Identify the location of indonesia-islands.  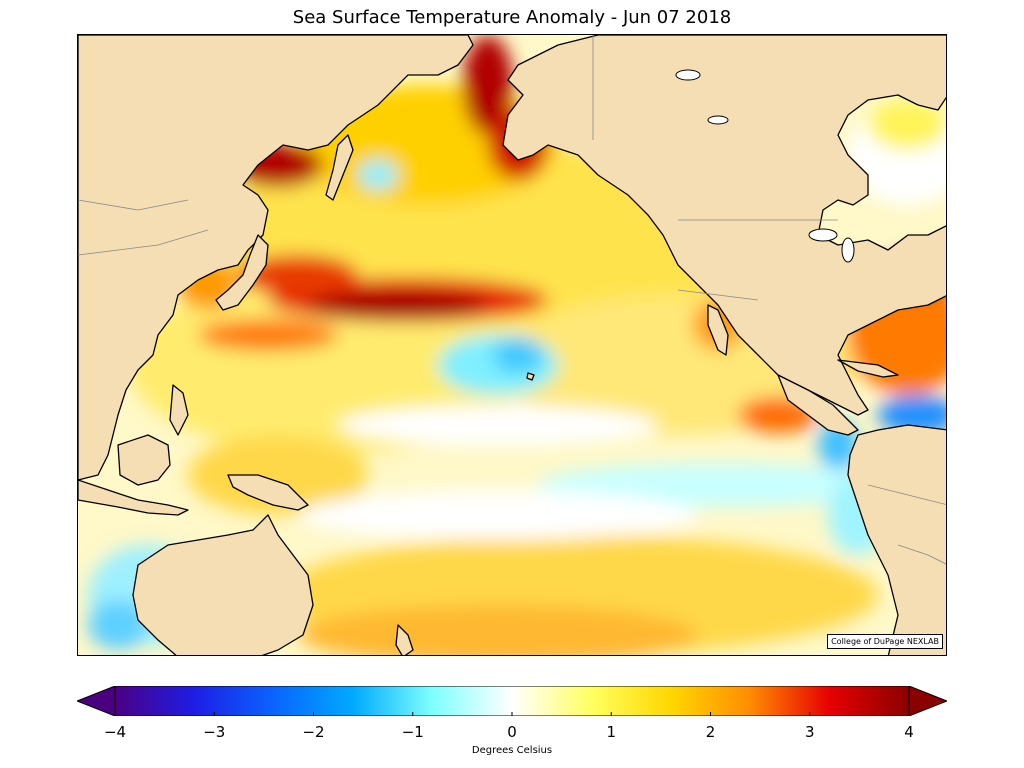
(133, 497).